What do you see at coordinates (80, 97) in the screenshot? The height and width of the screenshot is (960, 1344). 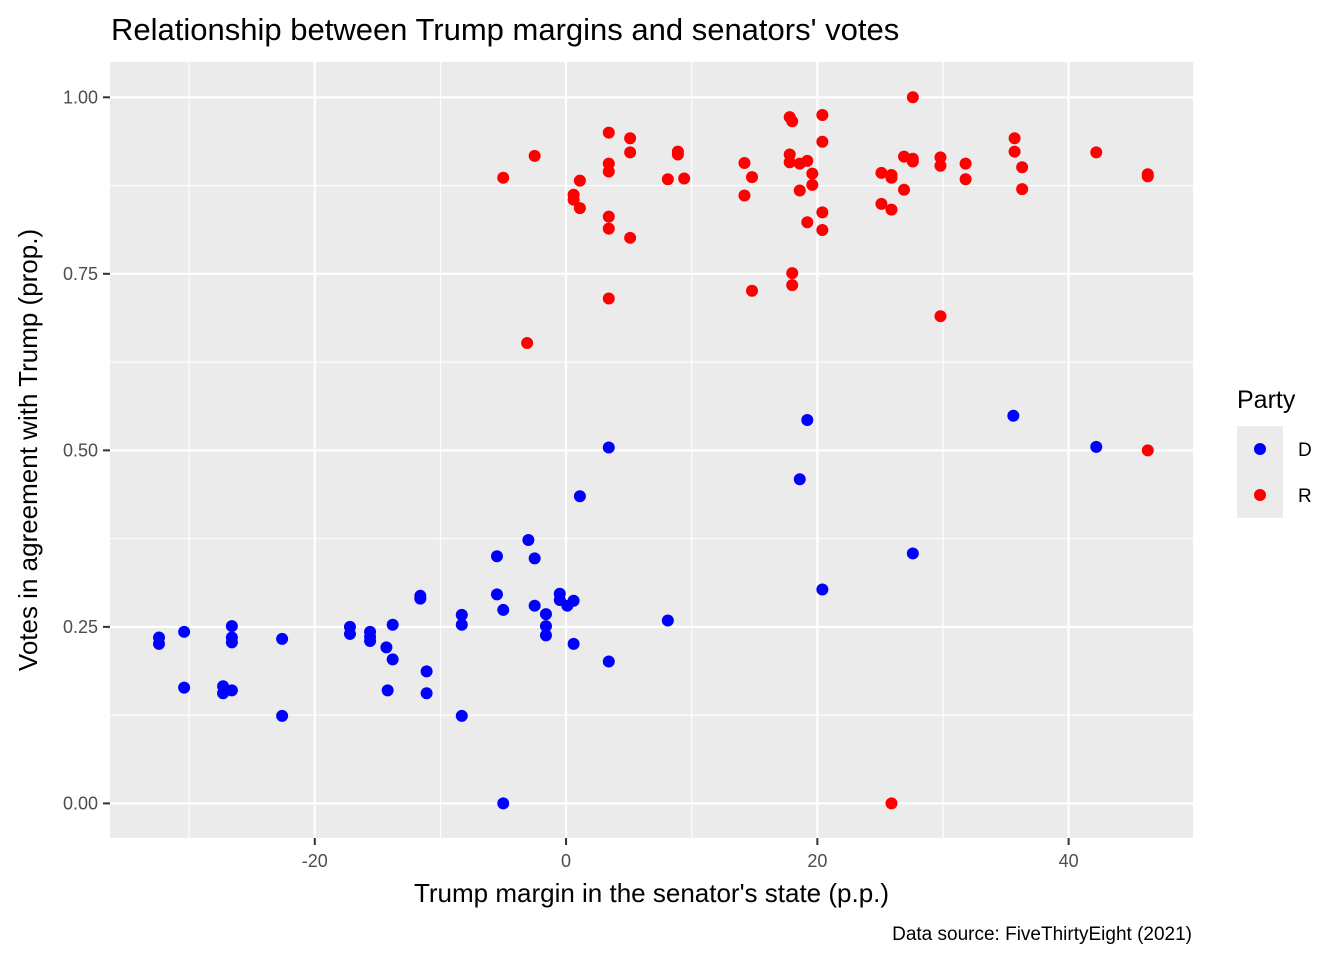 I see `y-tick-label: 1.00` at bounding box center [80, 97].